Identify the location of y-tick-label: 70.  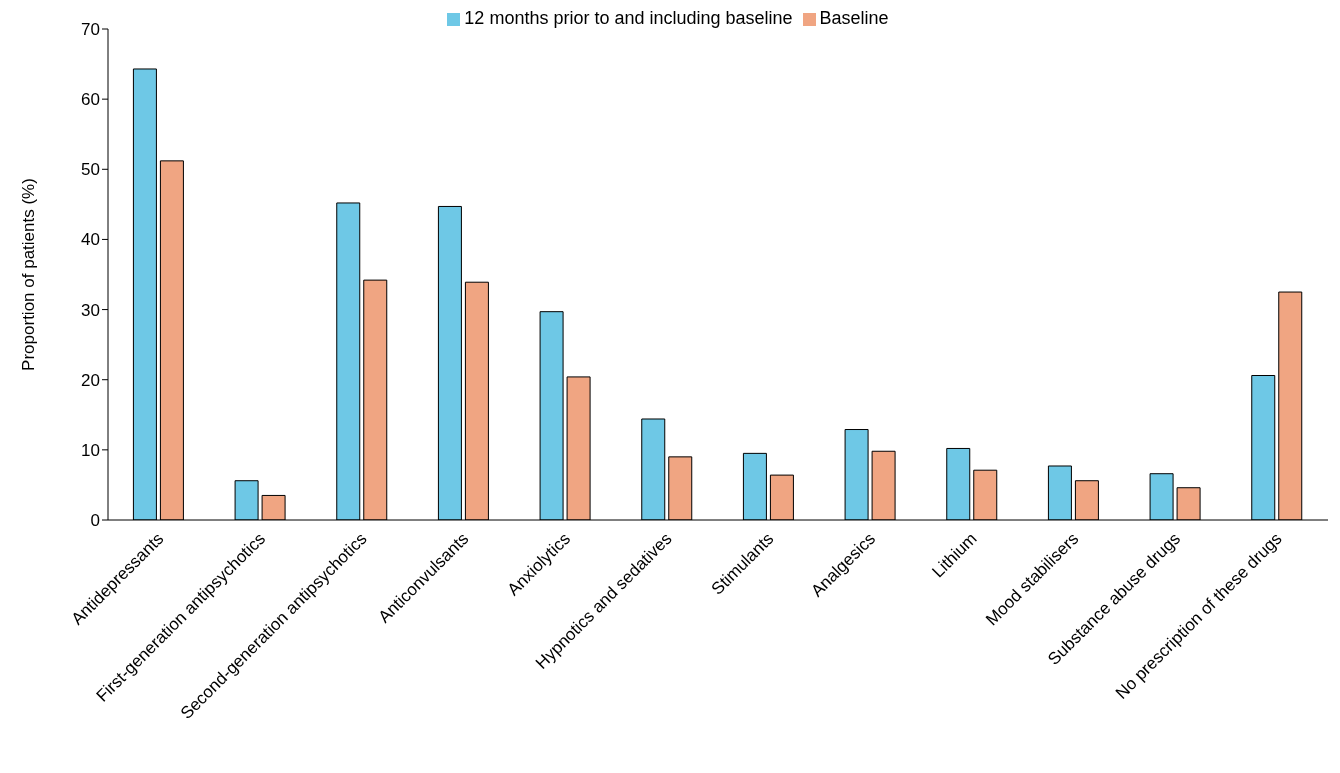
(90, 30).